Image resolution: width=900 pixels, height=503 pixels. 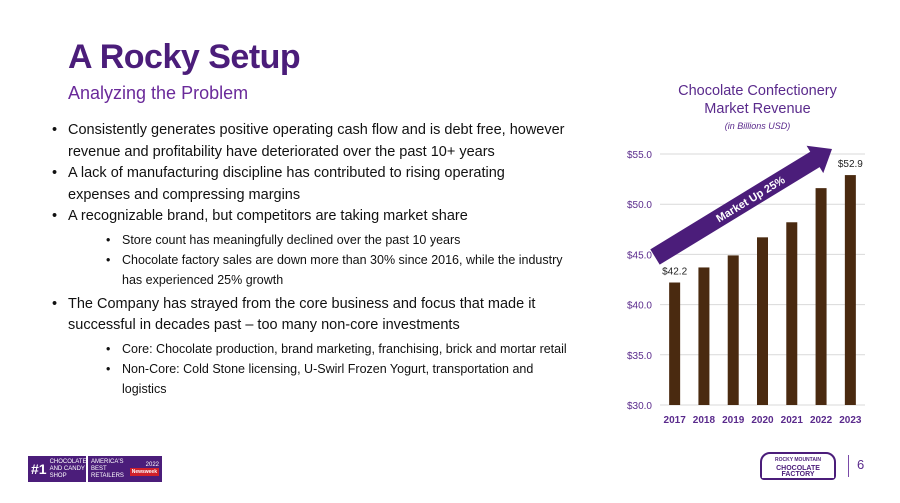 I want to click on newsweek-logo: Newsweek, so click(x=144, y=472).